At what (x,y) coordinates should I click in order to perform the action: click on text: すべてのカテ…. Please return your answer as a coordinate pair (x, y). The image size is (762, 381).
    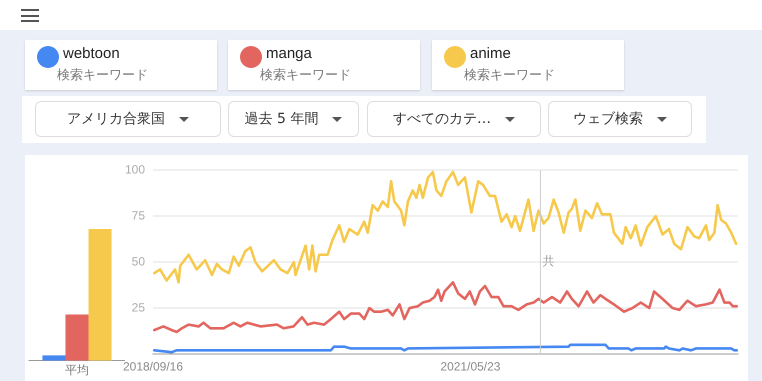
    Looking at the image, I should click on (442, 119).